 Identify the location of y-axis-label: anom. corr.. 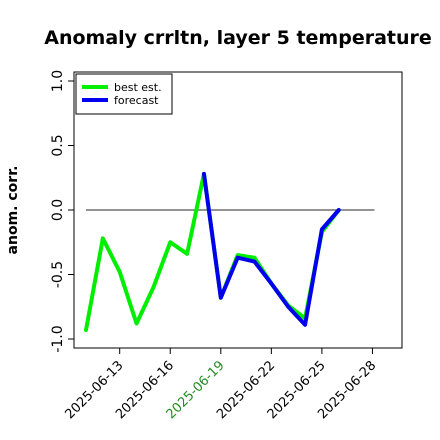
(13, 210).